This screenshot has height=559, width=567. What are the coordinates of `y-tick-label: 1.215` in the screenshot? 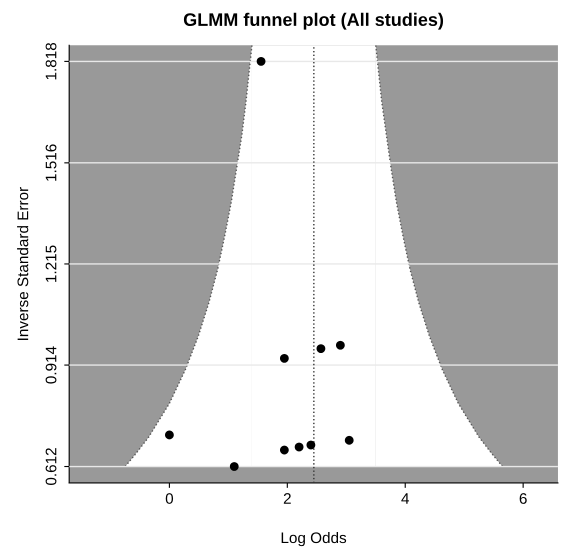 It's located at (51, 263).